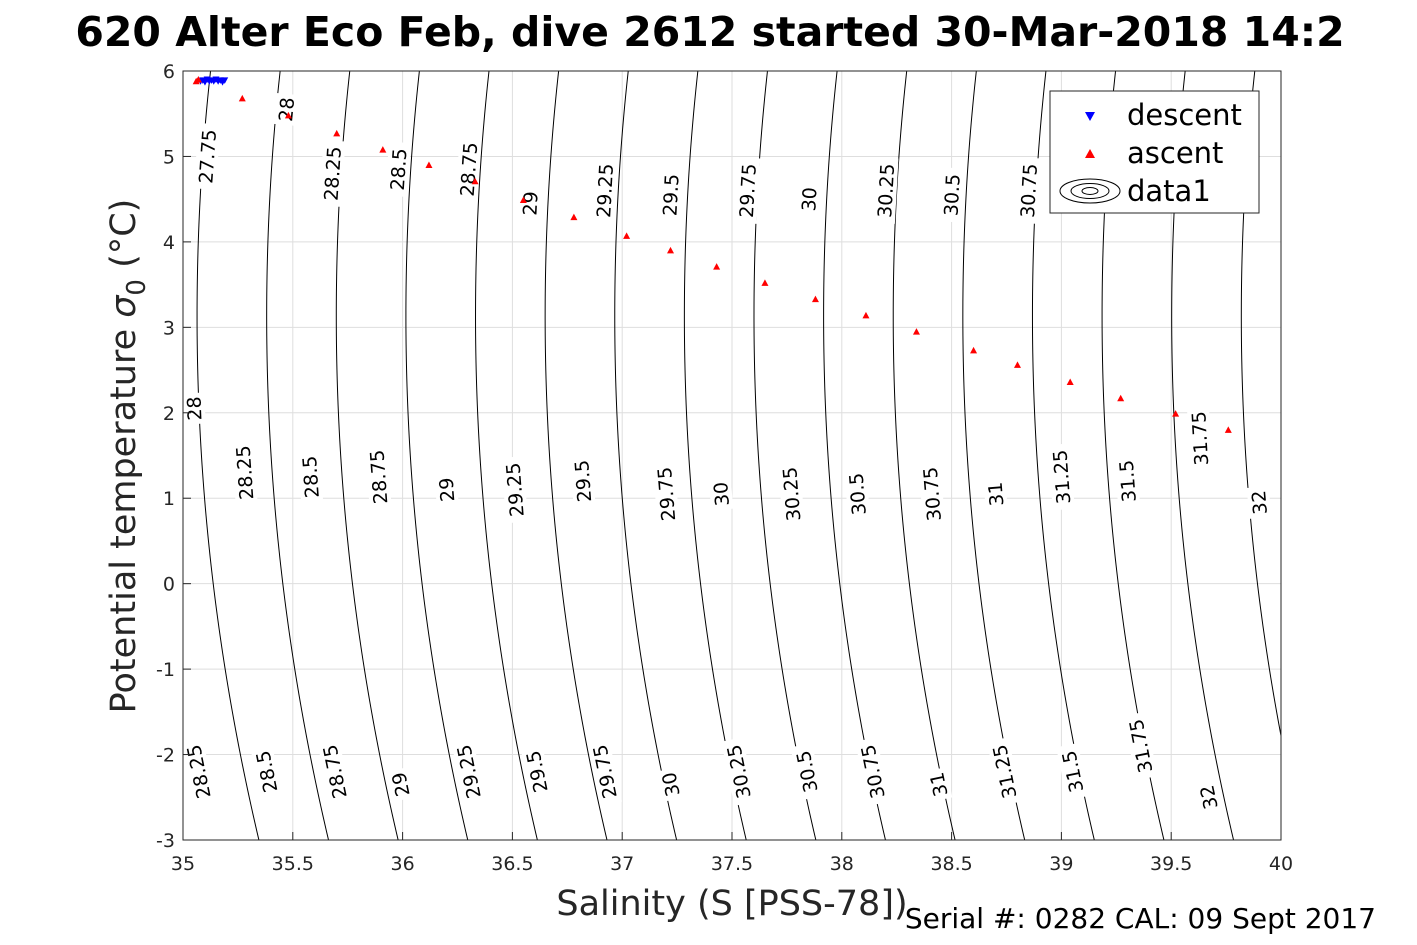 Image resolution: width=1417 pixels, height=945 pixels. Describe the element at coordinates (165, 841) in the screenshot. I see `y-tick-label: -3` at that location.